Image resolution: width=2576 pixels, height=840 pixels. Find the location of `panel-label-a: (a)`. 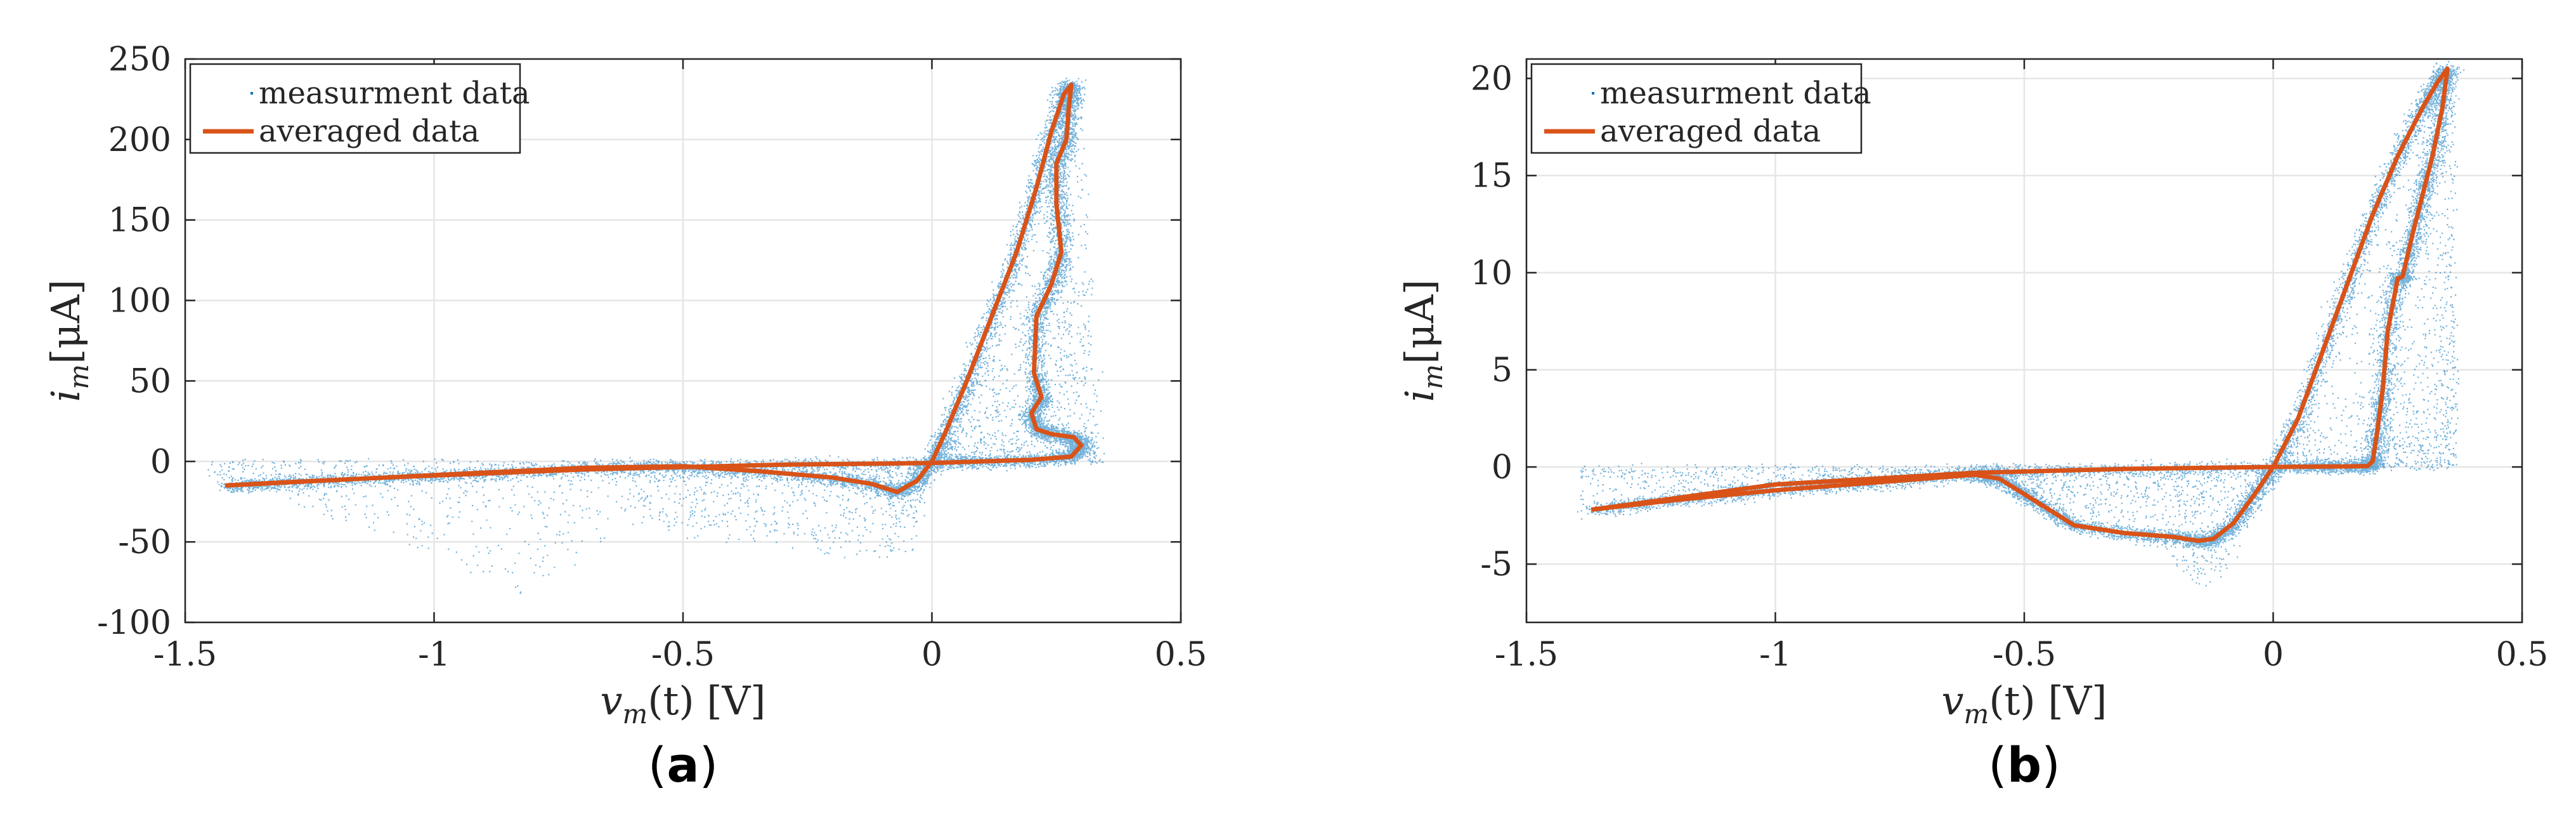

panel-label-a: (a) is located at coordinates (684, 765).